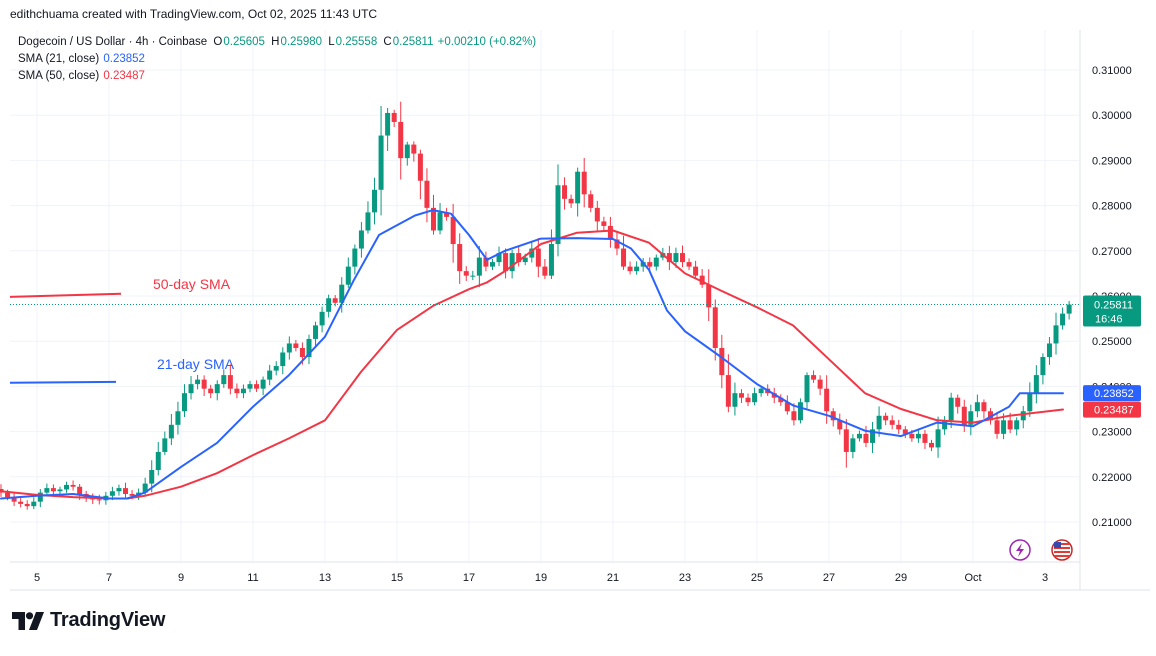 This screenshot has height=656, width=1156. I want to click on current-price-tag, so click(1112, 311).